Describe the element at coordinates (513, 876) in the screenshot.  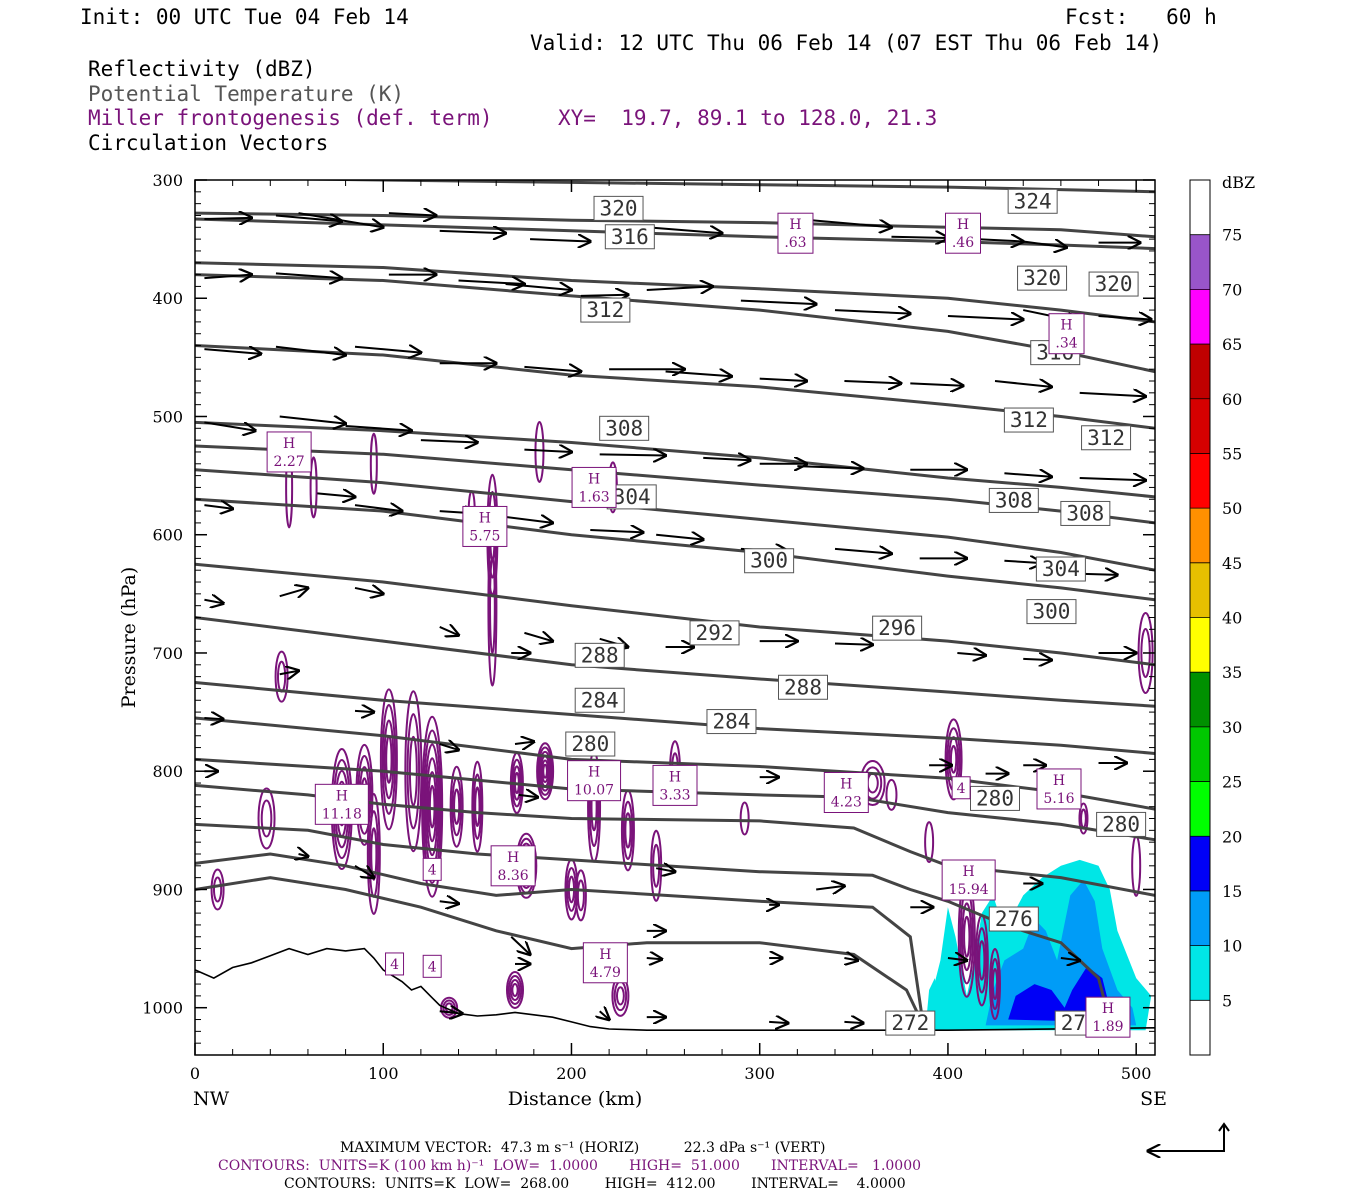
I see `svg-text: 8.36` at that location.